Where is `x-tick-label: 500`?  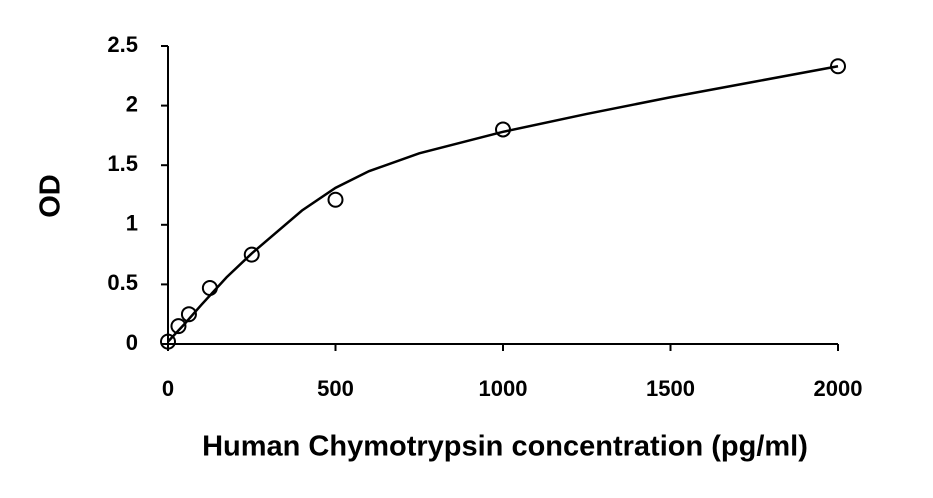 x-tick-label: 500 is located at coordinates (335, 388).